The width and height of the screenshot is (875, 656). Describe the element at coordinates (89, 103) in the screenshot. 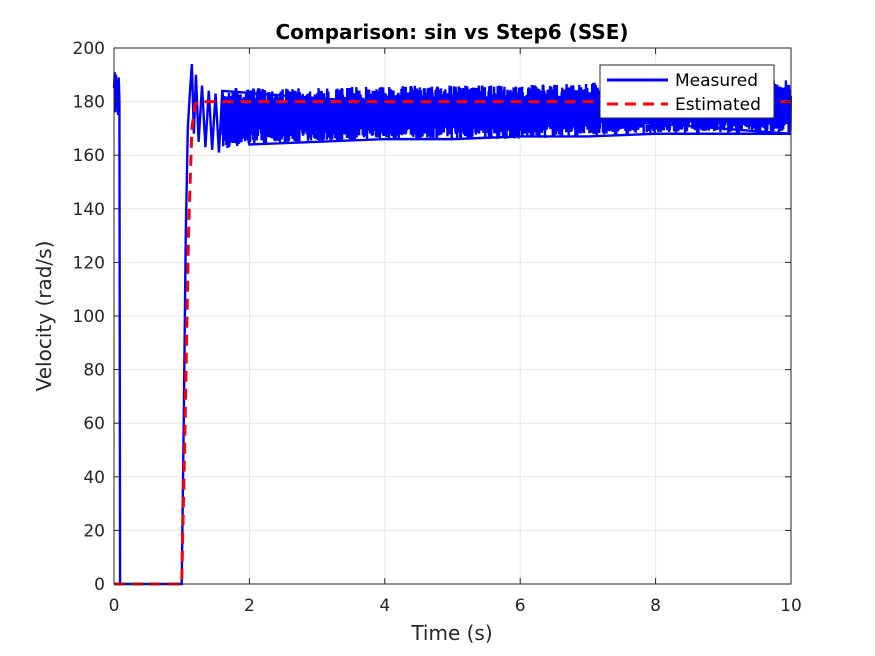

I see `y-tick-label: 180` at that location.